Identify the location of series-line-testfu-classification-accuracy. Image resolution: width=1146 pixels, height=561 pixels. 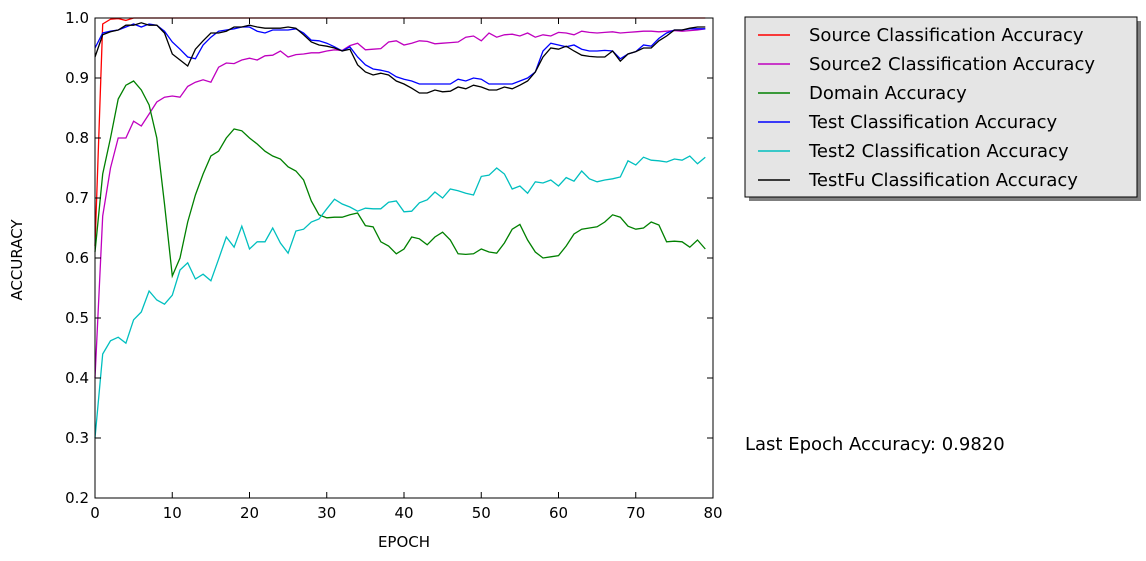
(400, 58).